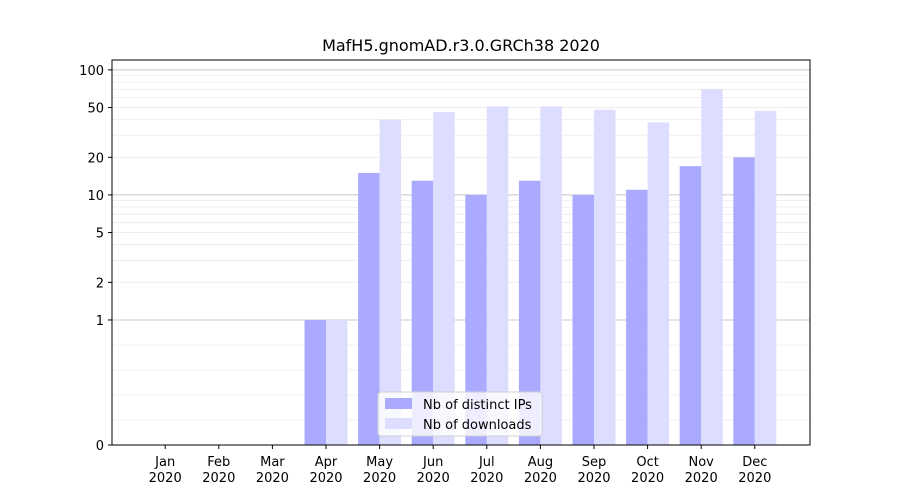 This screenshot has width=900, height=500. I want to click on legend-box, so click(460, 414).